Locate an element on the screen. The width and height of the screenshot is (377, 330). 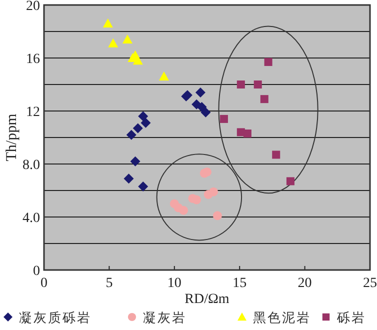
x-tick-label: 20 is located at coordinates (305, 283).